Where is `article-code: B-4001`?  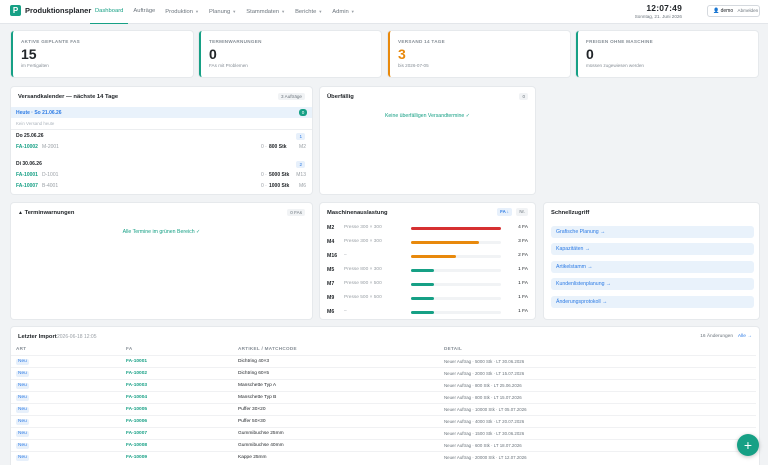 article-code: B-4001 is located at coordinates (50, 186).